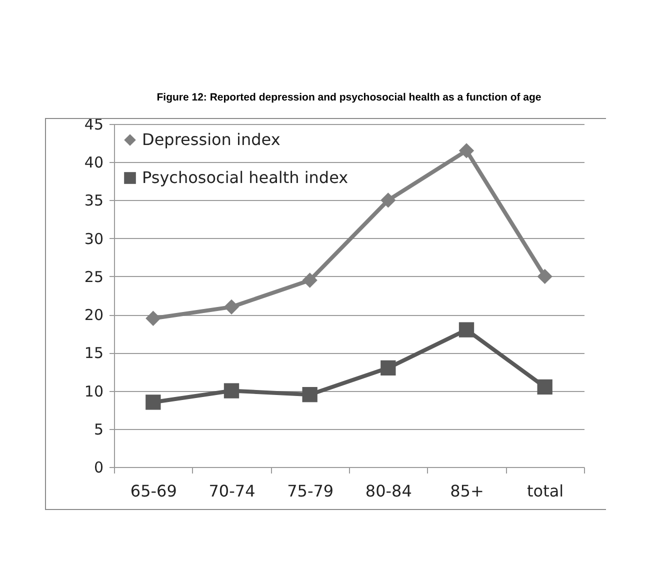  What do you see at coordinates (232, 491) in the screenshot?
I see `x-tick-label: 70-74` at bounding box center [232, 491].